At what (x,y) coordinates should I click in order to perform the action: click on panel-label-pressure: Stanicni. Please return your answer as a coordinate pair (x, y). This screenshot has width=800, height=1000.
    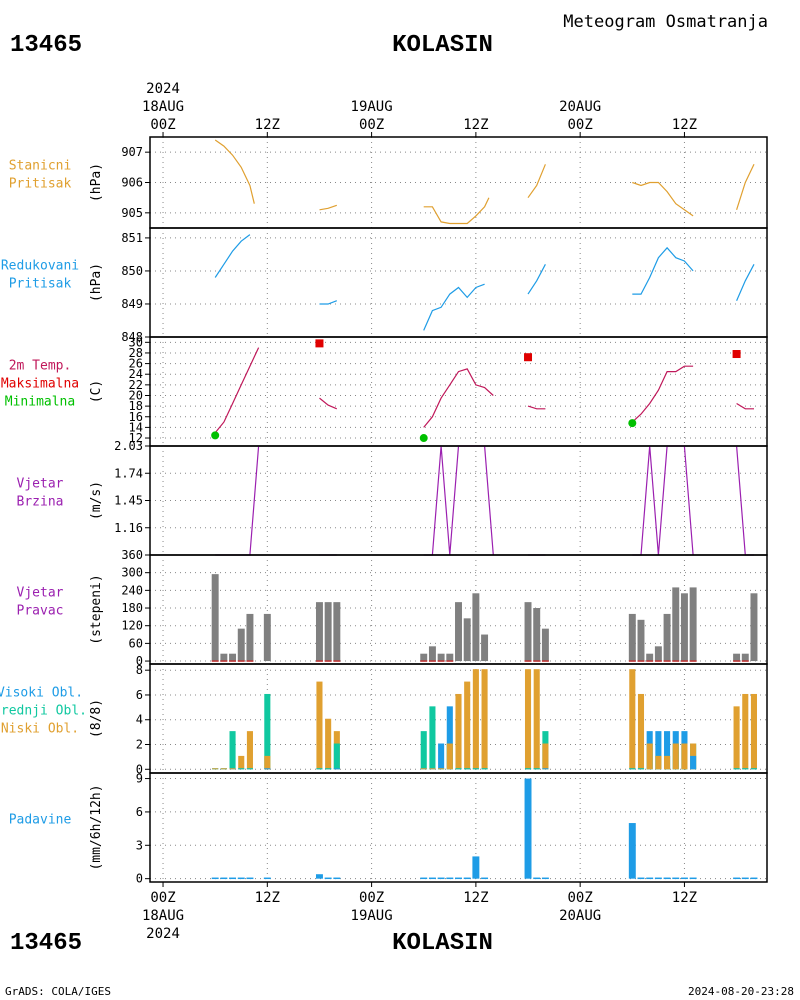
    Looking at the image, I should click on (40, 166).